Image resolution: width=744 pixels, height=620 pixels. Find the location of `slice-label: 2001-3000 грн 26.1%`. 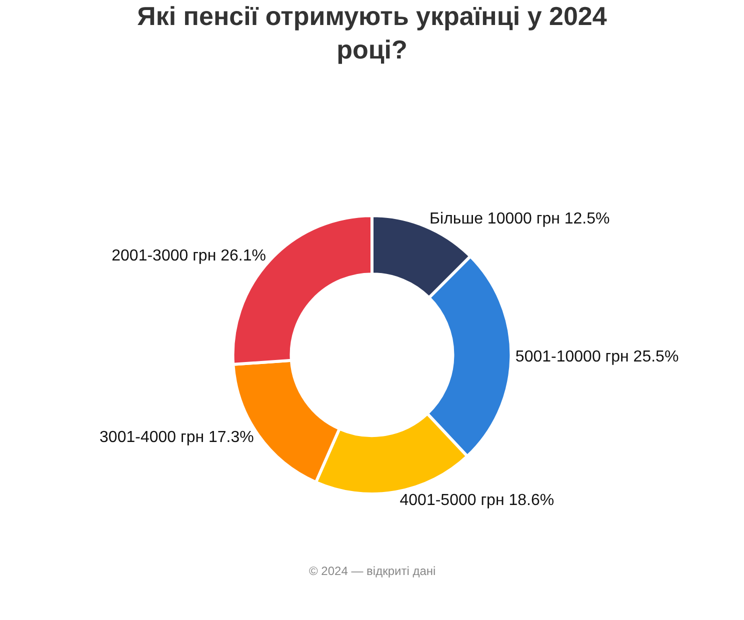

slice-label: 2001-3000 грн 26.1% is located at coordinates (189, 255).